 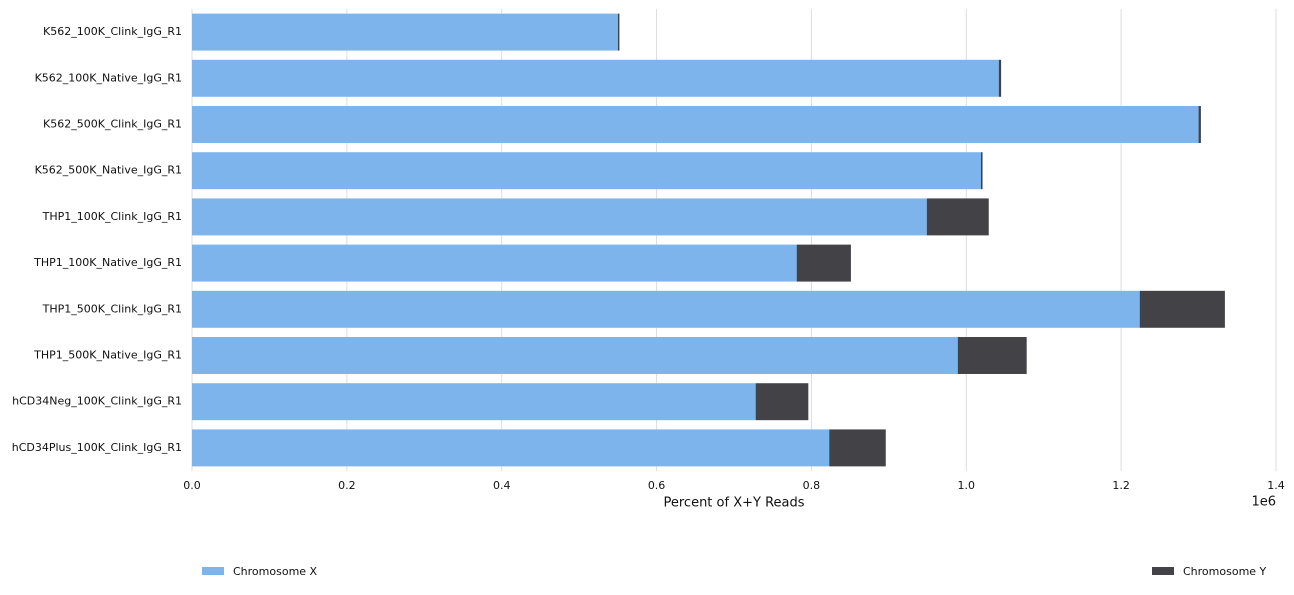 I want to click on y-tick-label: K562_100K_Clink_IgG_R1, so click(x=112, y=31).